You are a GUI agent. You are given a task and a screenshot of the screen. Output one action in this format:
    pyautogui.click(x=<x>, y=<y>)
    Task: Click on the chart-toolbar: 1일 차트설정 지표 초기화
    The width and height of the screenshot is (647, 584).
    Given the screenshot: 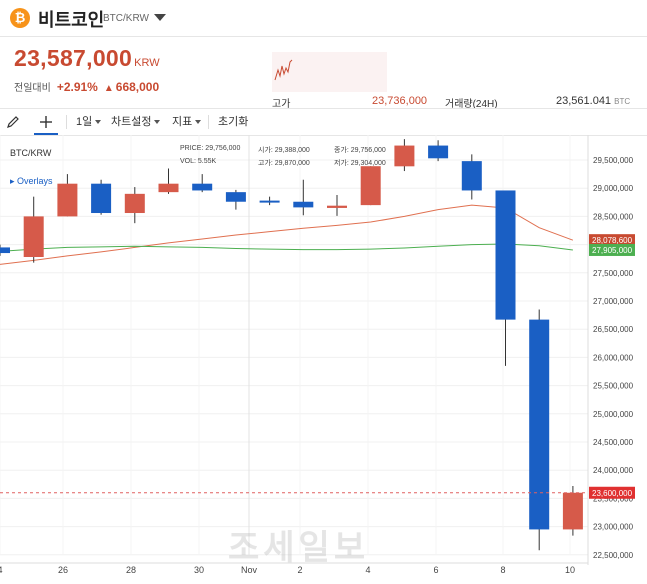 What is the action you would take?
    pyautogui.click(x=323, y=122)
    